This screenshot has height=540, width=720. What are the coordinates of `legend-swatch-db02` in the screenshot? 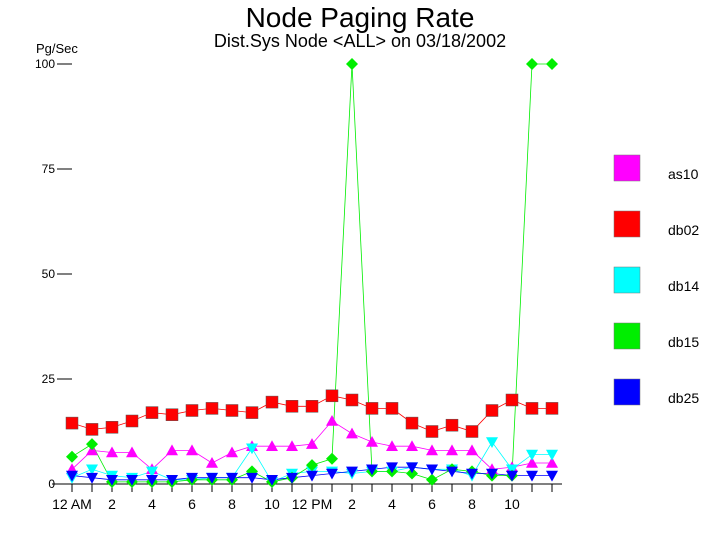 It's located at (627, 224).